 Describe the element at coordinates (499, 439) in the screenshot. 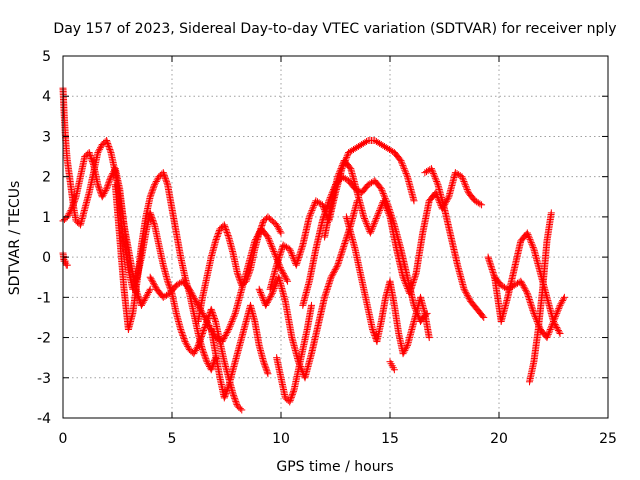

I see `x-tick-label: 20` at that location.